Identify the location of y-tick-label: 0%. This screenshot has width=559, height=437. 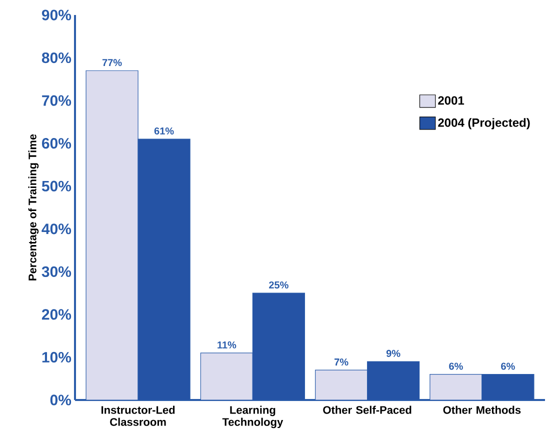
(61, 400).